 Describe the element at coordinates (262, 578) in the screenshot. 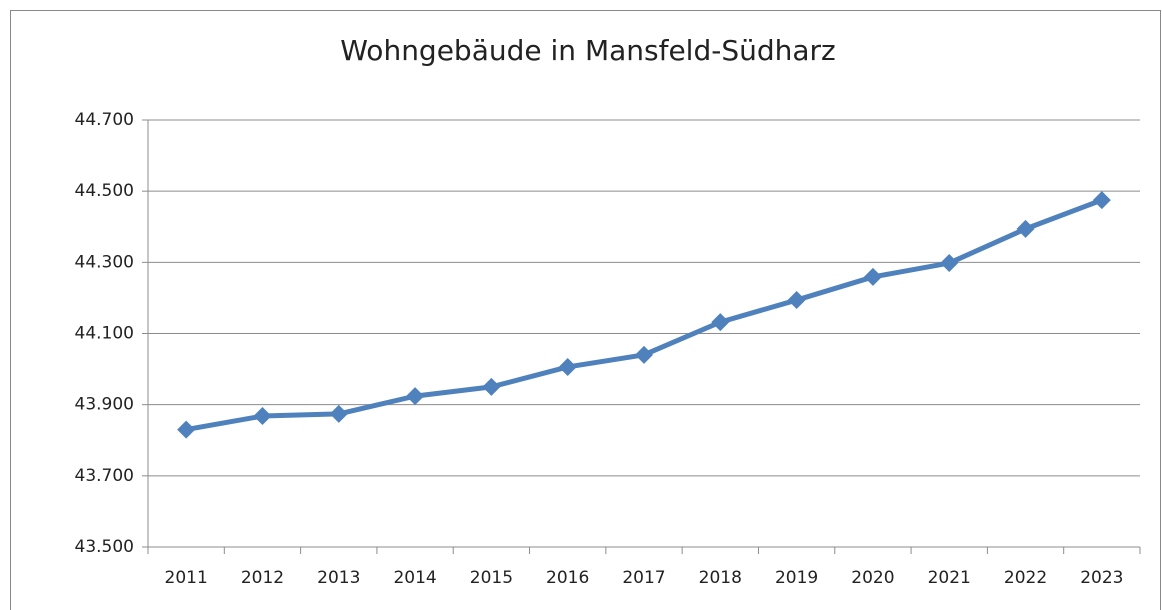

I see `x-tick-label: 2012` at that location.